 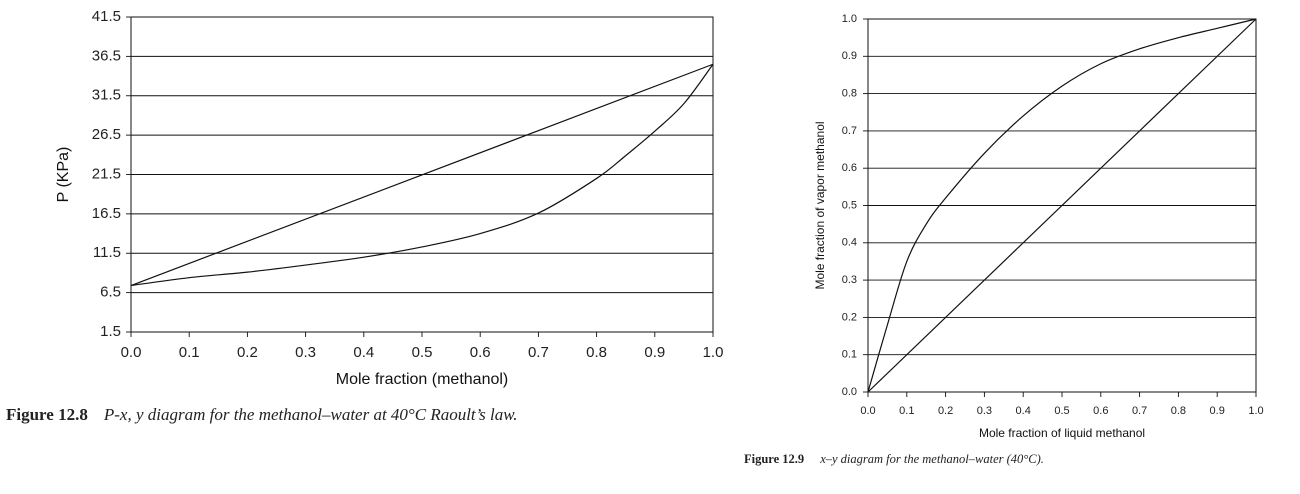 What do you see at coordinates (867, 411) in the screenshot?
I see `fig2-xtick-label-0: 0.0` at bounding box center [867, 411].